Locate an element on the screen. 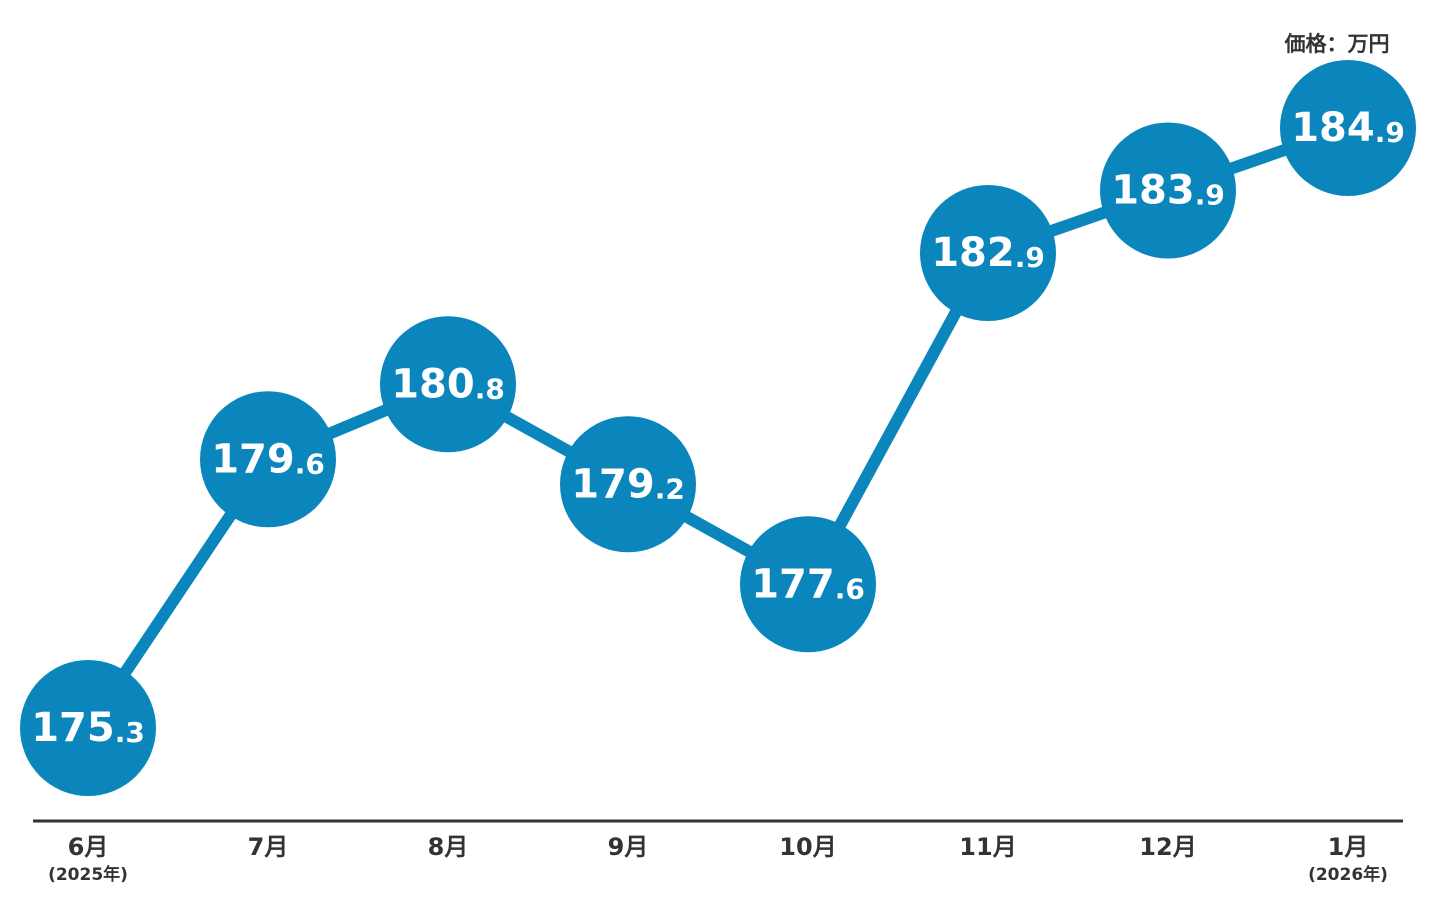 This screenshot has width=1436, height=914. x-tick-label: 6月 is located at coordinates (88, 847).